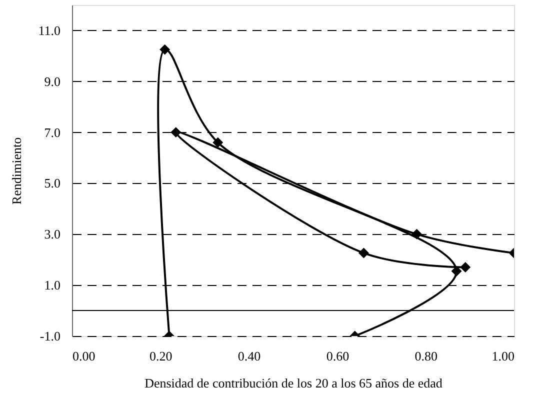 The image size is (540, 412). Describe the element at coordinates (52, 285) in the screenshot. I see `y-tick-label: 1.0` at that location.